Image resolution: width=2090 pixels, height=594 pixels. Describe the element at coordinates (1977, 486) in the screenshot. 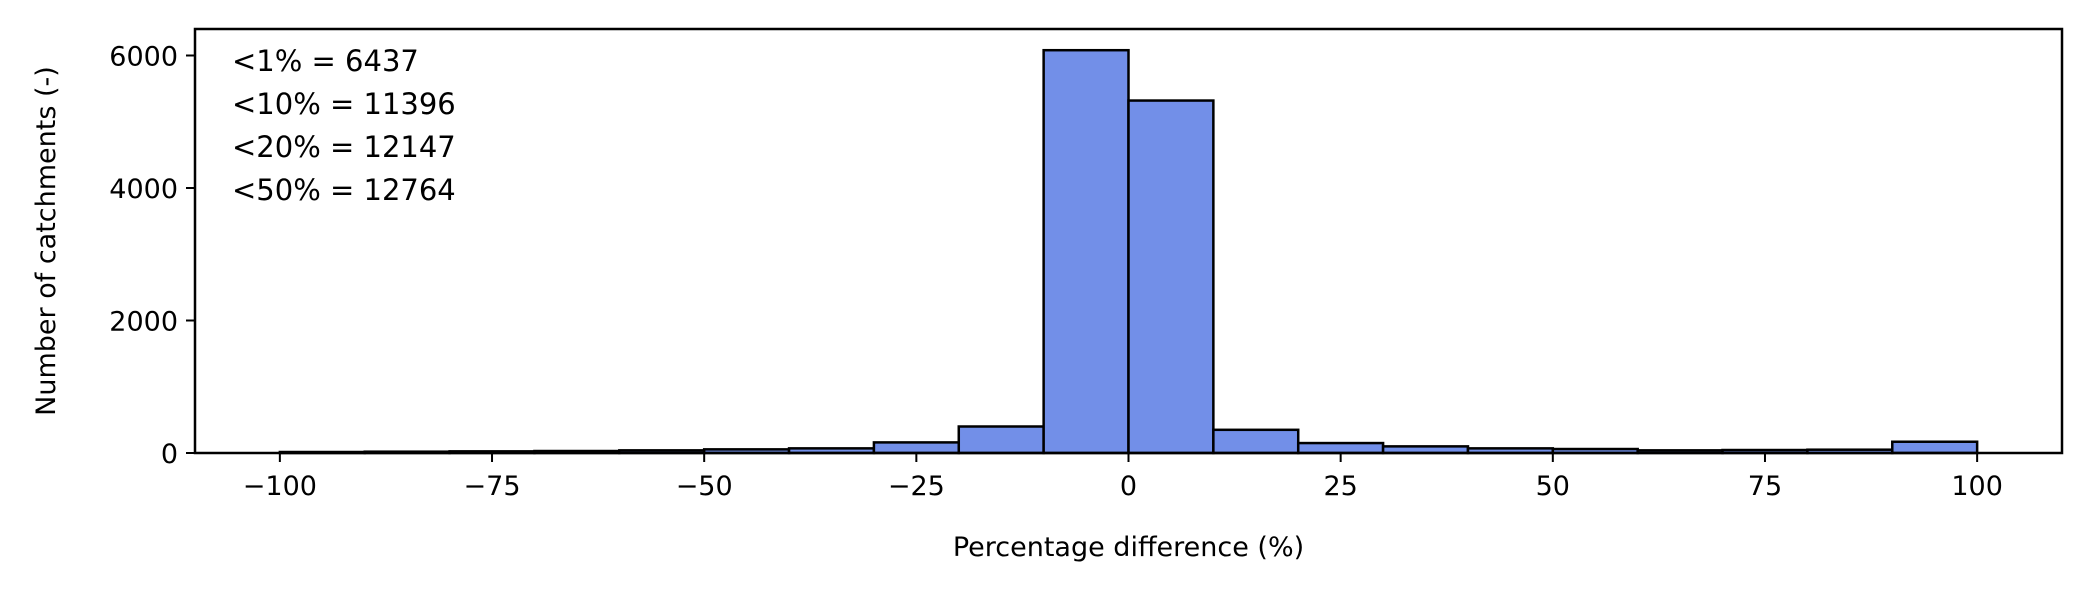

I see `x-tick-label: 100` at that location.